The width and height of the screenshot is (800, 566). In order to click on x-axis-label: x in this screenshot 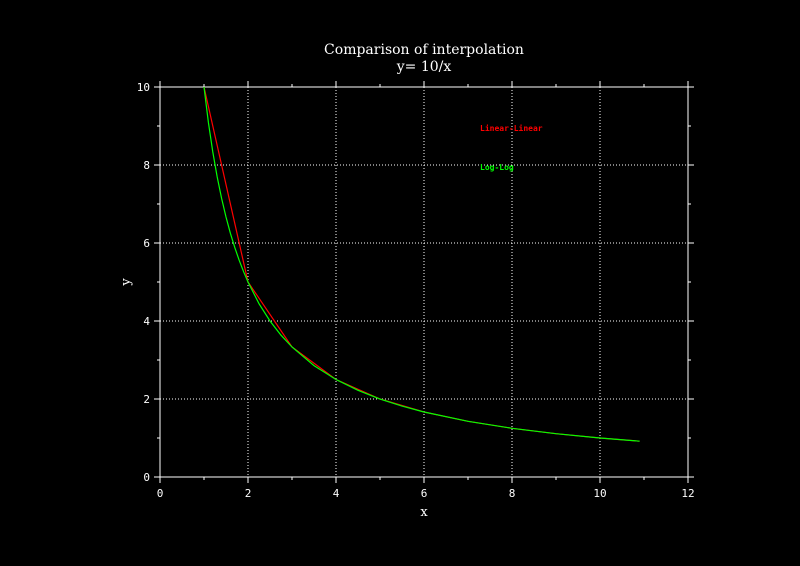, I will do `click(424, 512)`.